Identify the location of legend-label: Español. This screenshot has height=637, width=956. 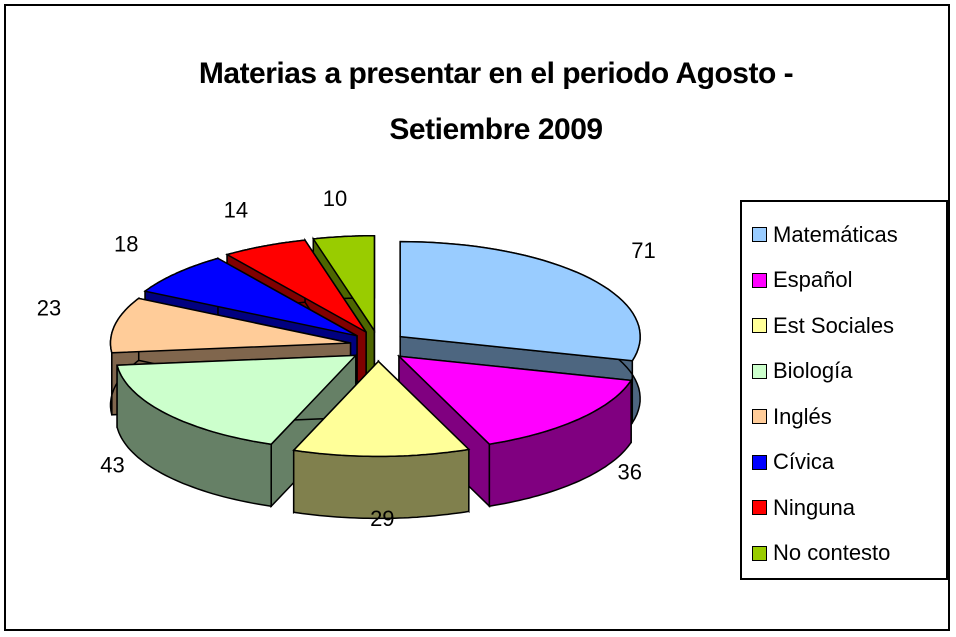
(813, 280).